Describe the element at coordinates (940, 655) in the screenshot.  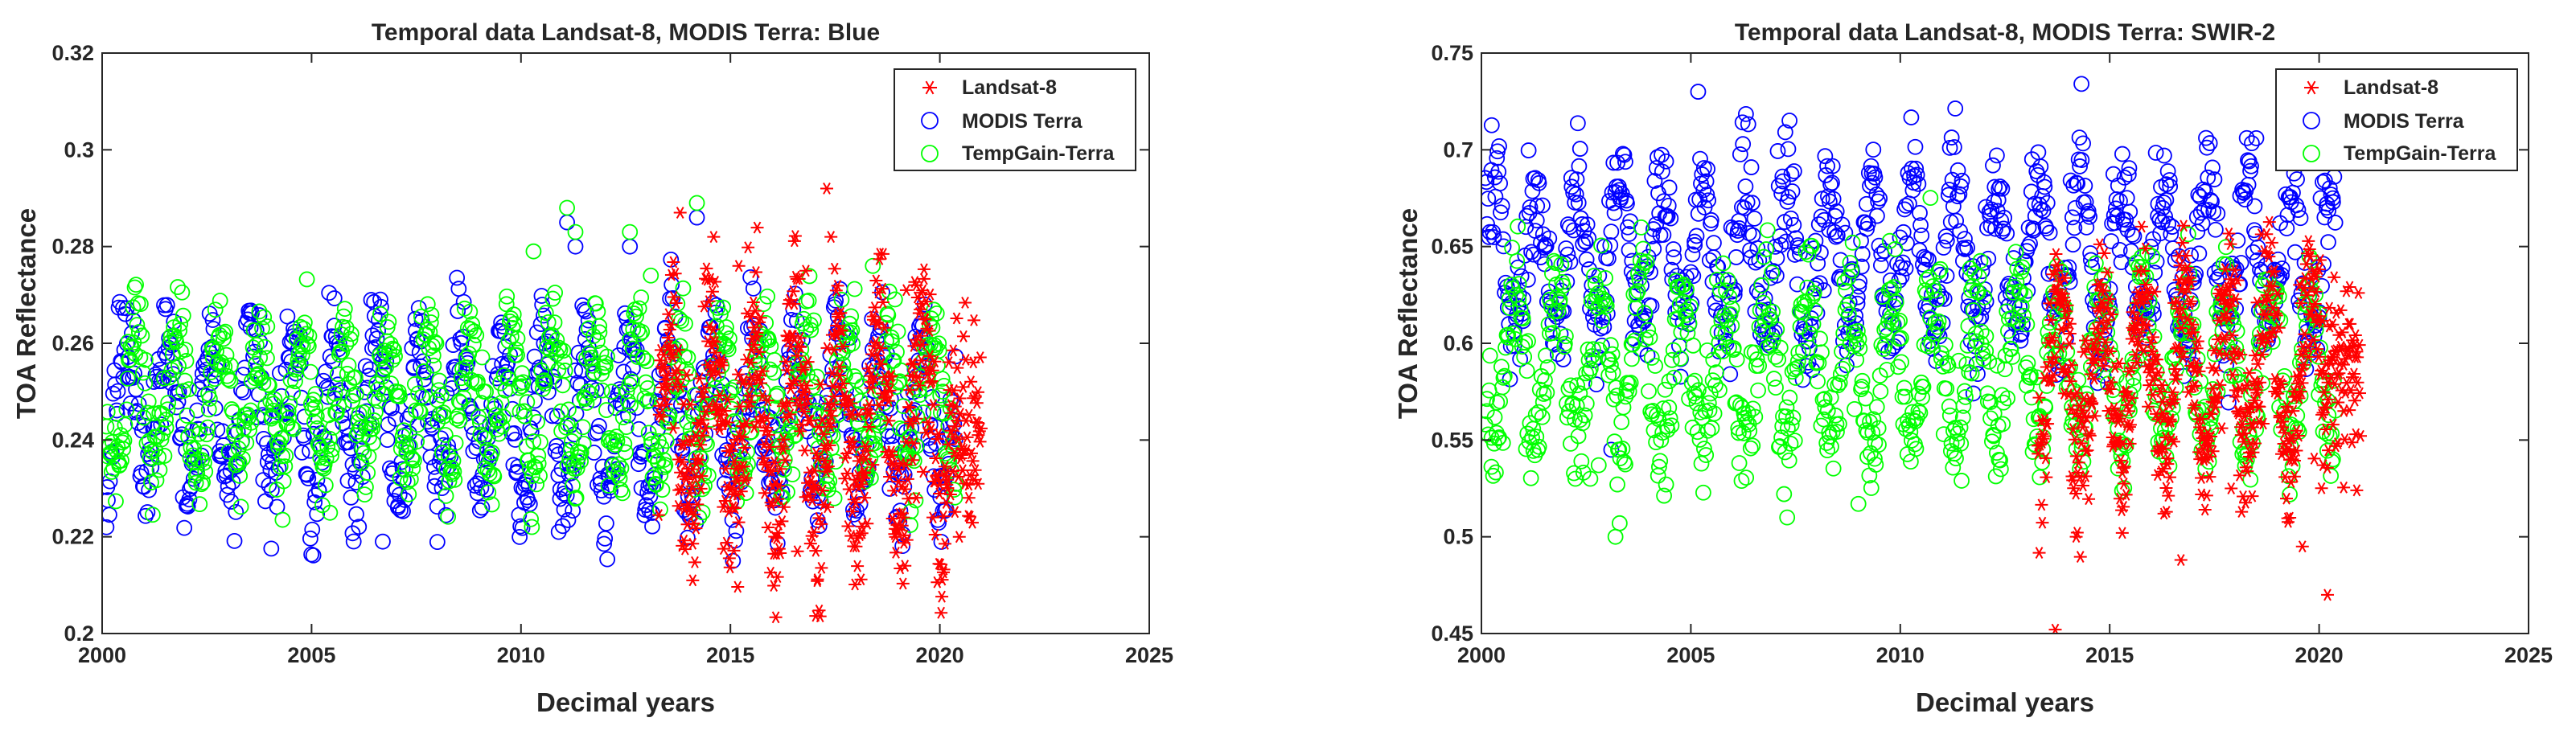
I see `x-tick-label: 2020` at that location.